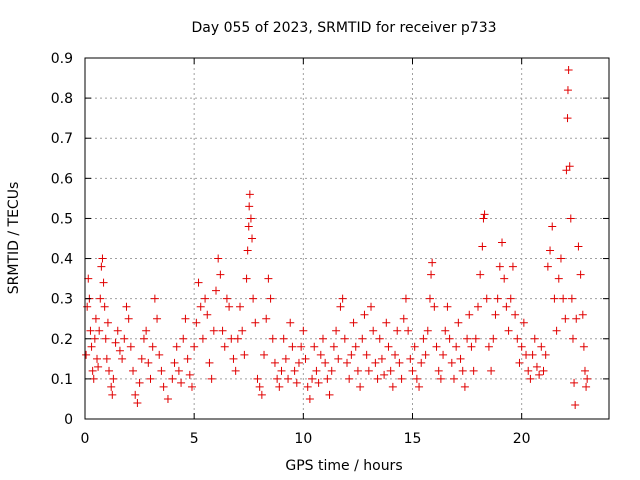 The height and width of the screenshot is (480, 640). What do you see at coordinates (14, 238) in the screenshot?
I see `y-axis-label: SRMTID / TECUs` at bounding box center [14, 238].